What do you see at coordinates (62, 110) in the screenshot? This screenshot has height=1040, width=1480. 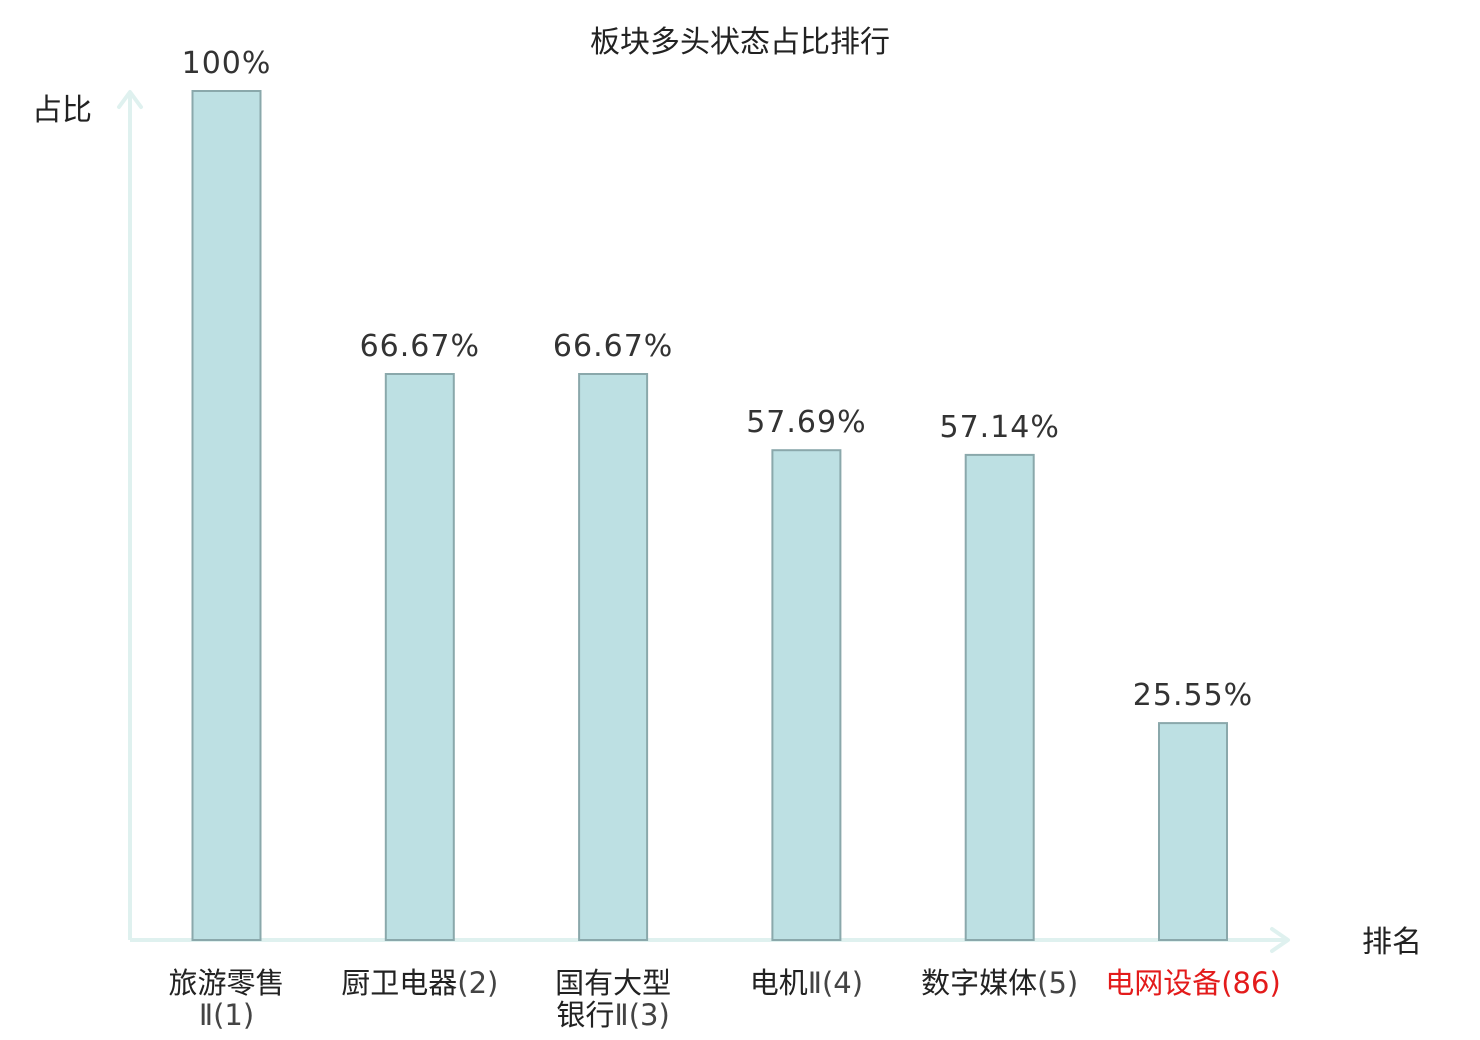 I see `y-axis-label: 占比` at bounding box center [62, 110].